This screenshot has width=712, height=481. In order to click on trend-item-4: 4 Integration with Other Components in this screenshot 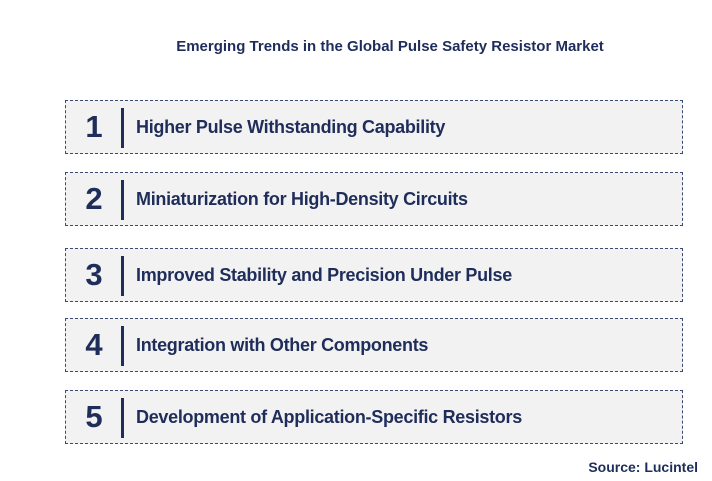, I will do `click(374, 345)`.